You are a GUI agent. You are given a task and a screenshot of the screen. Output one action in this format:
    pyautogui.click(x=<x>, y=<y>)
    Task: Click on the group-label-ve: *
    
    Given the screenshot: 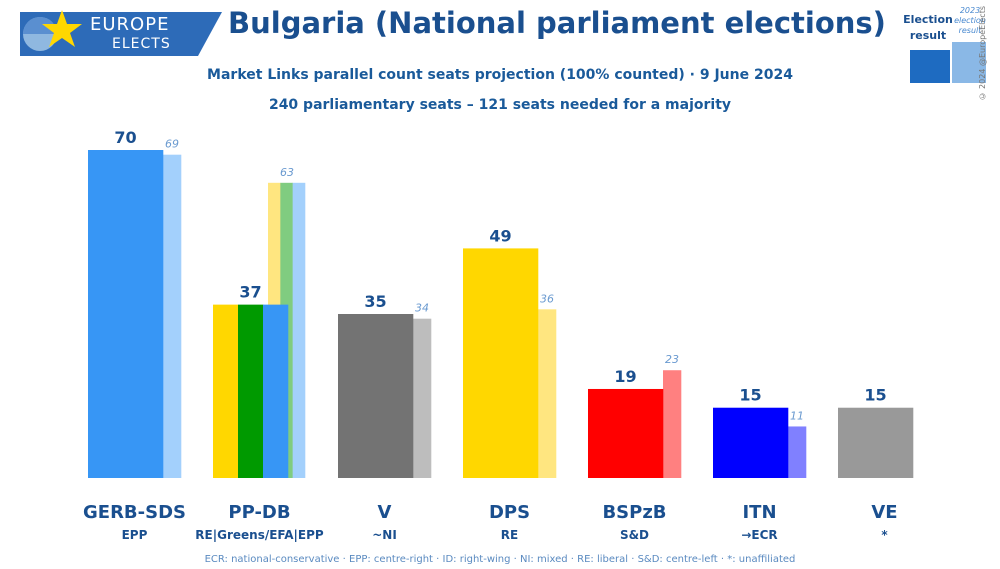 What is the action you would take?
    pyautogui.click(x=884, y=535)
    